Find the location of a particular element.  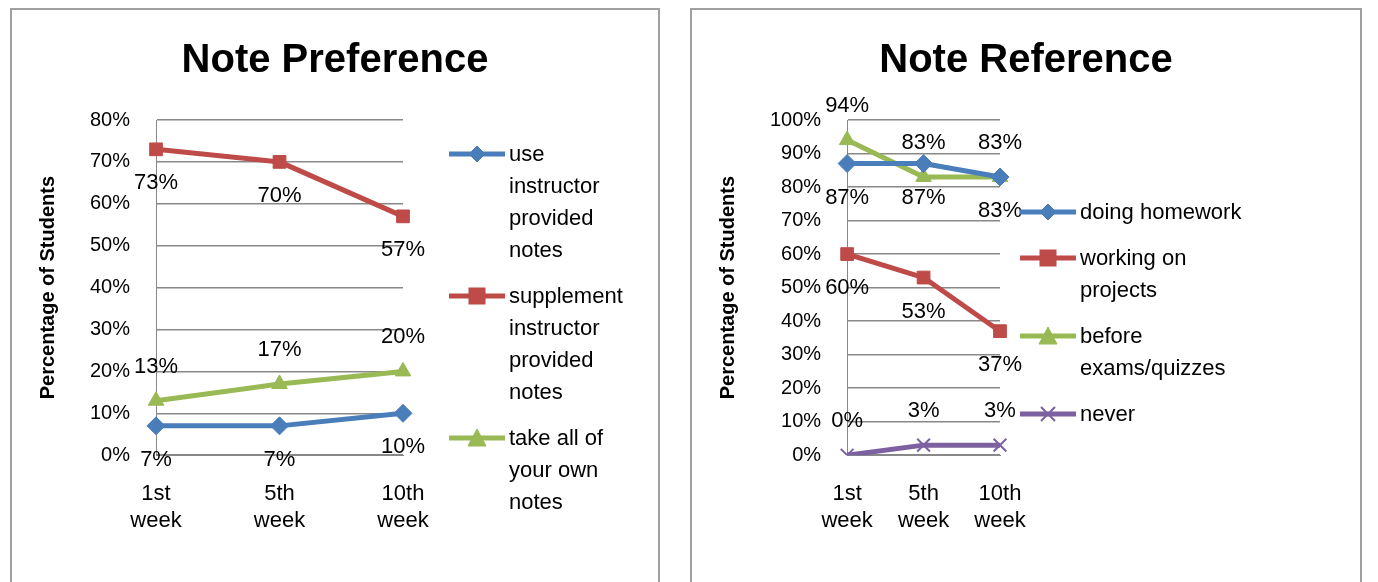

legend-label: doing homework is located at coordinates (1161, 212).